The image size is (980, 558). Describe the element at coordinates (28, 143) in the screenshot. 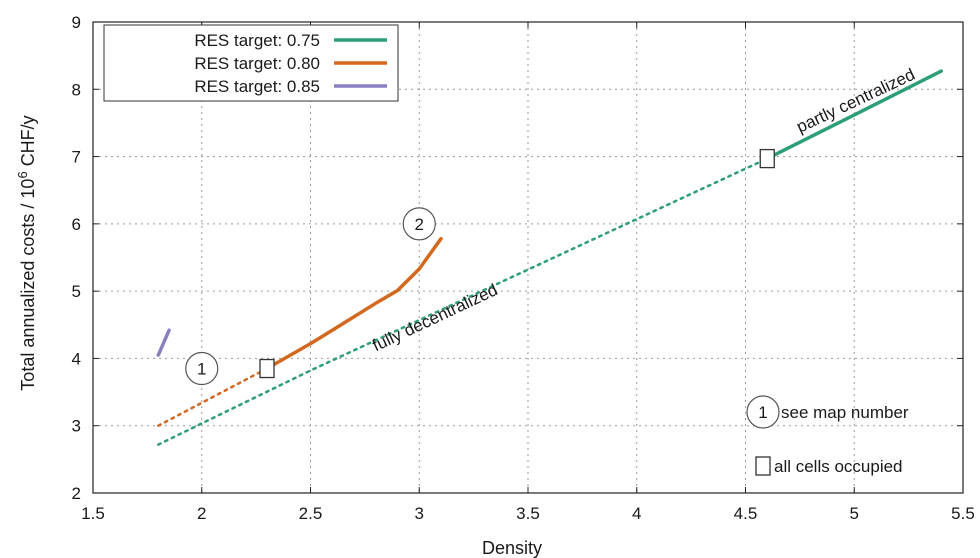

I see `y-axis-title-tail: CHF/y` at that location.